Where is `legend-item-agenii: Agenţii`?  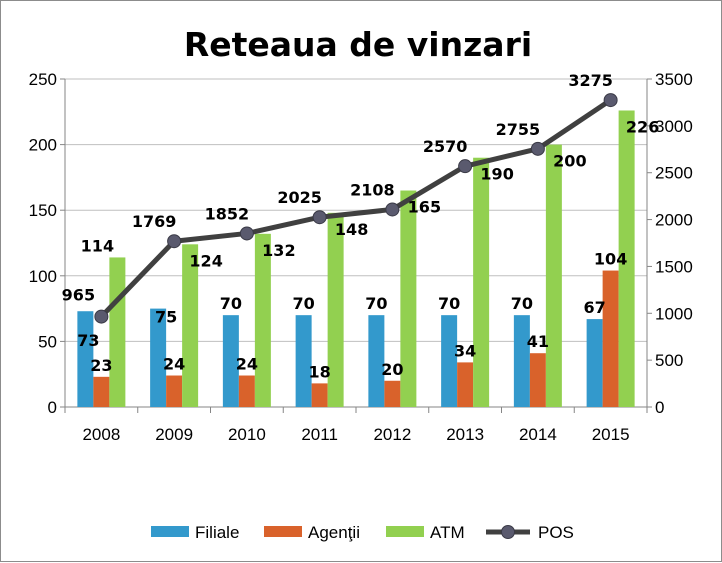 legend-item-agenii: Agenţii is located at coordinates (312, 532).